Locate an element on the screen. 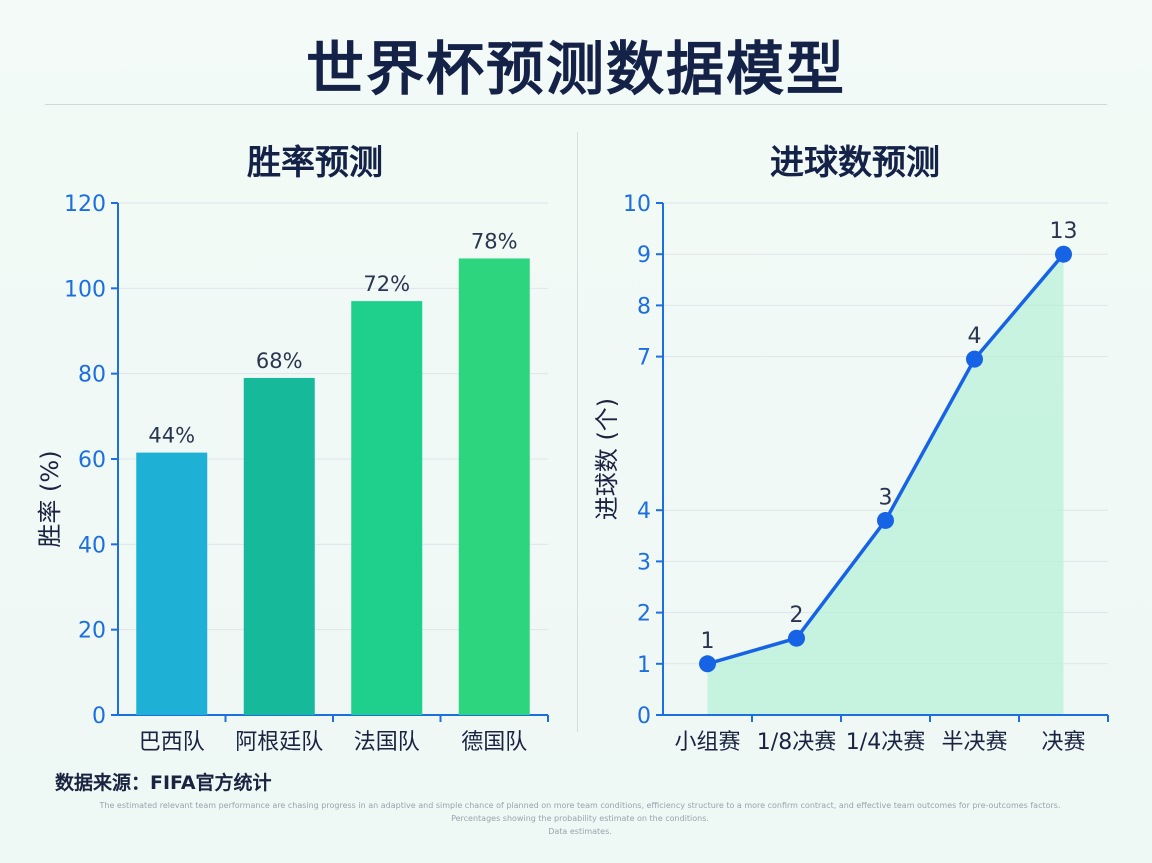 The height and width of the screenshot is (863, 1152). x-tick-label: 小组赛 is located at coordinates (707, 742).